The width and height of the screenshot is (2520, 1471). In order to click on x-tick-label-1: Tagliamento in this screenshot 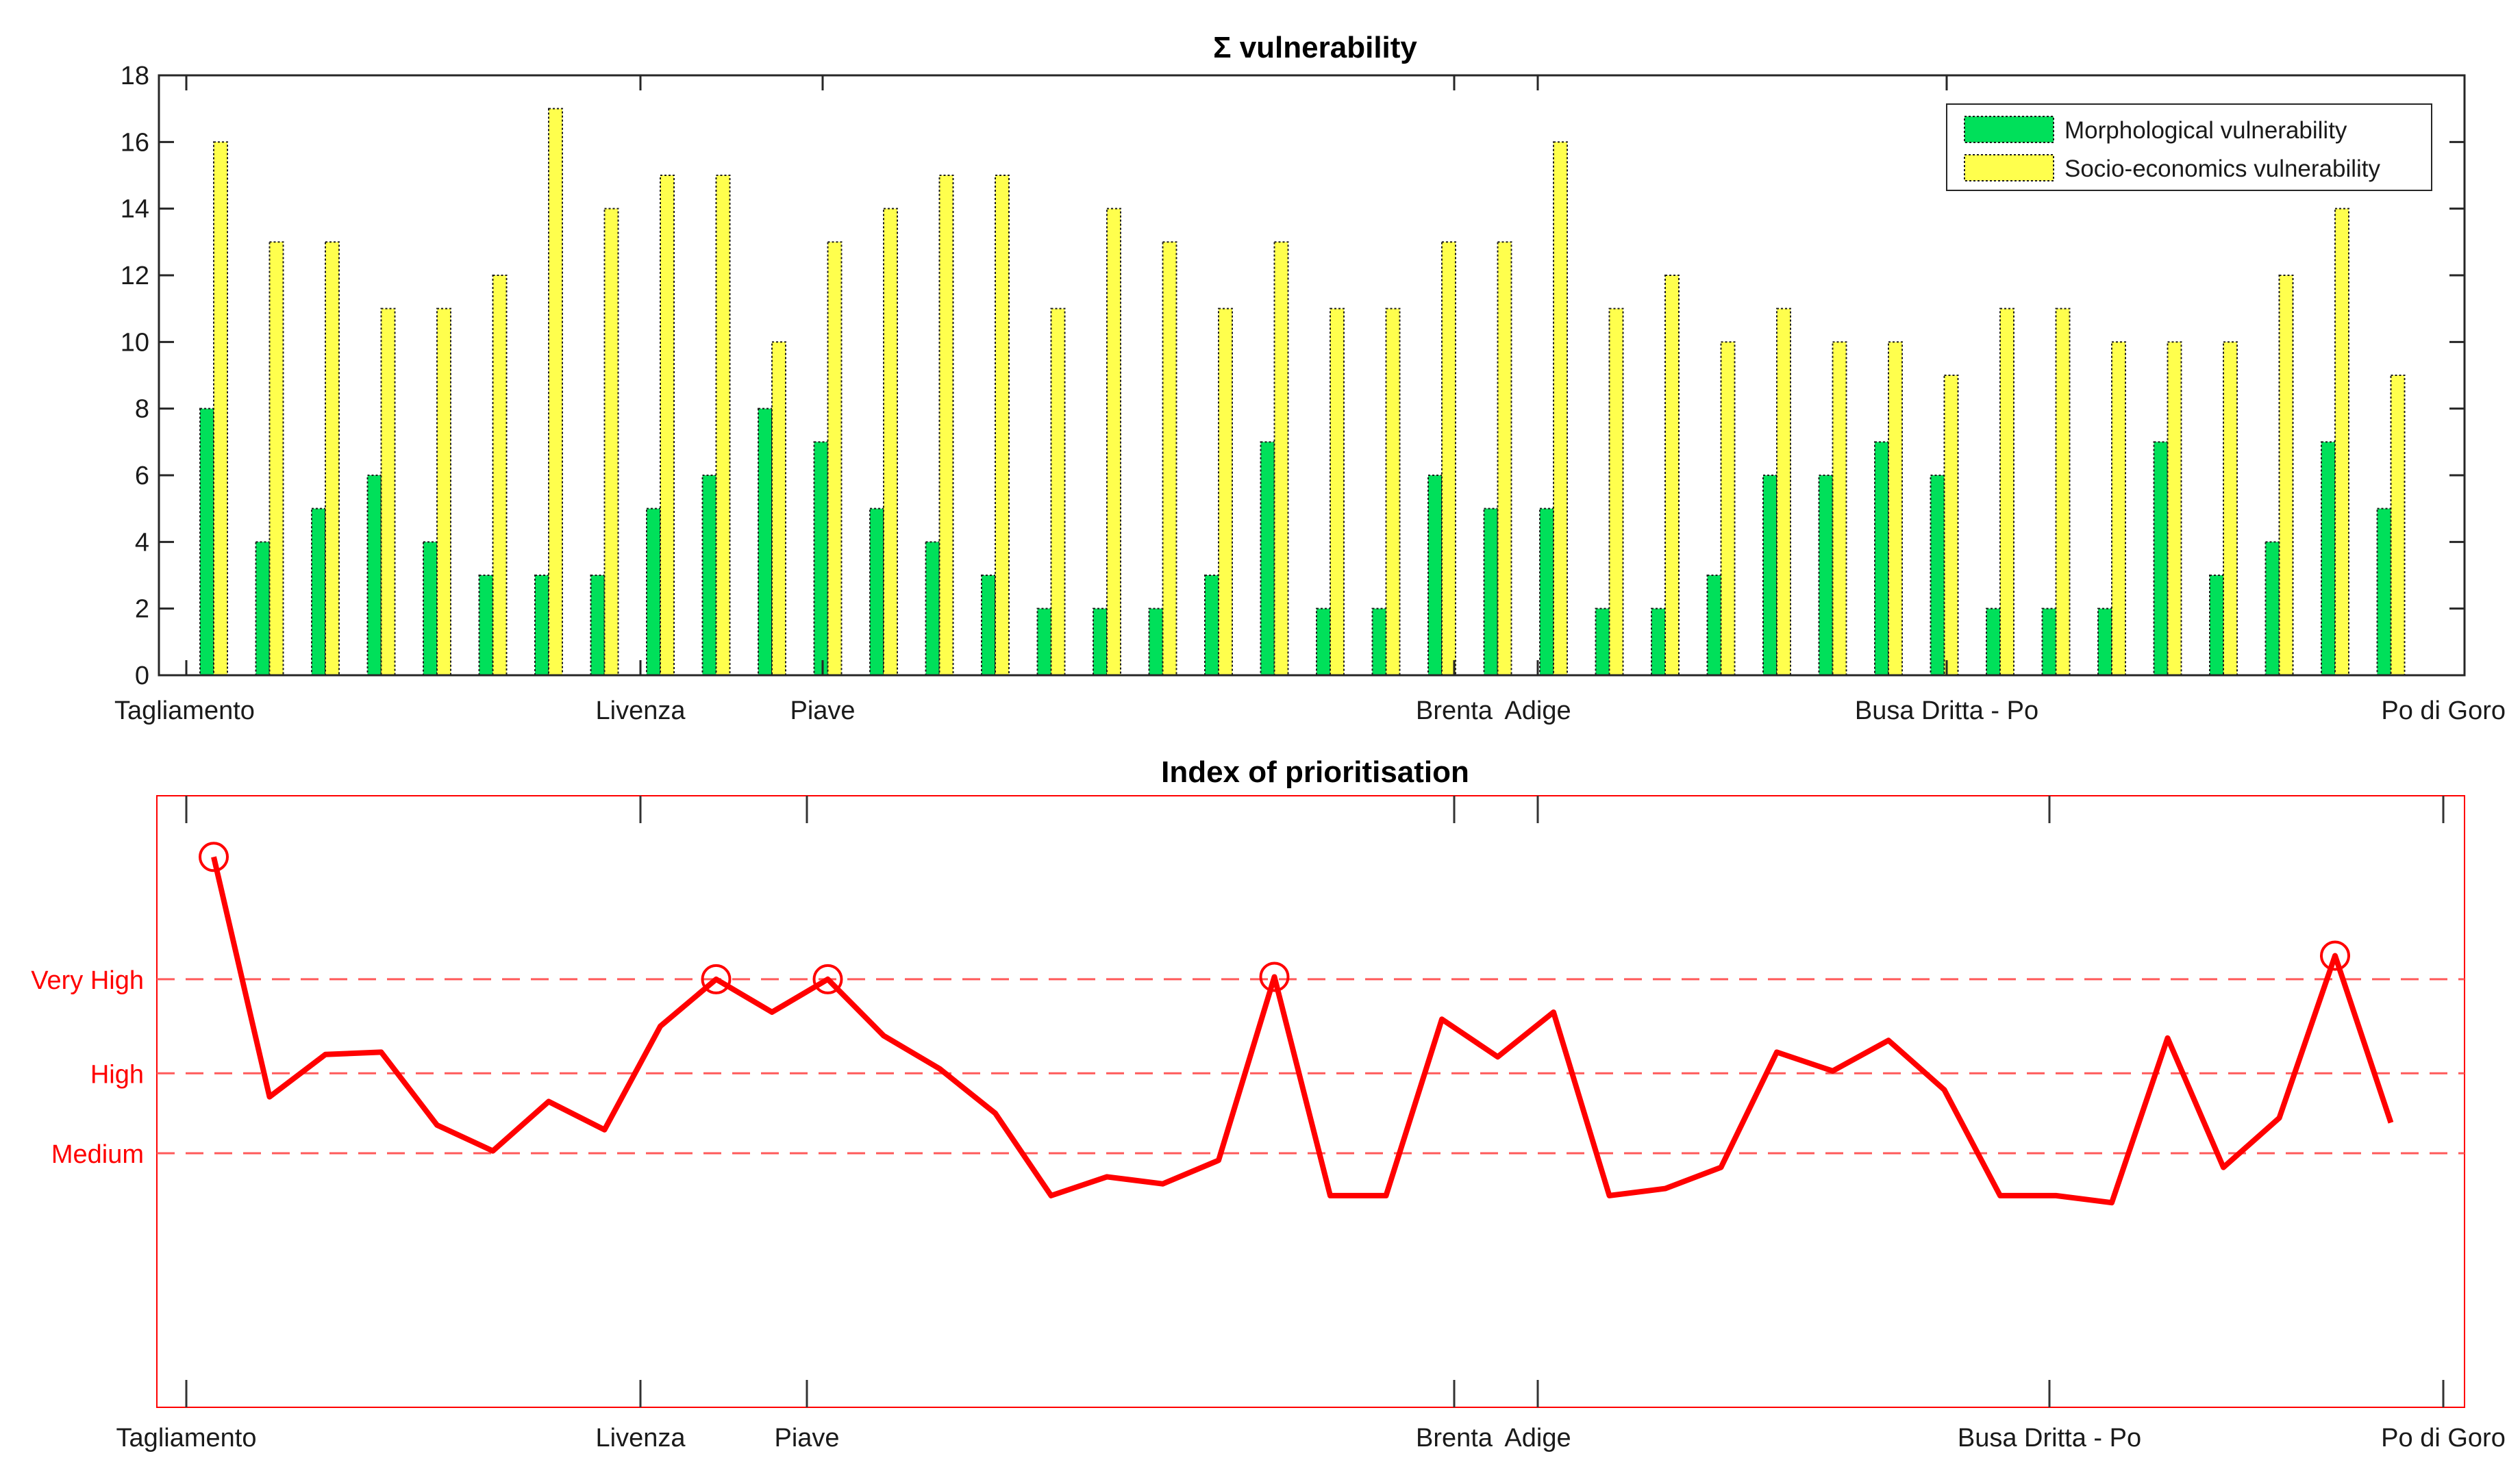, I will do `click(184, 710)`.